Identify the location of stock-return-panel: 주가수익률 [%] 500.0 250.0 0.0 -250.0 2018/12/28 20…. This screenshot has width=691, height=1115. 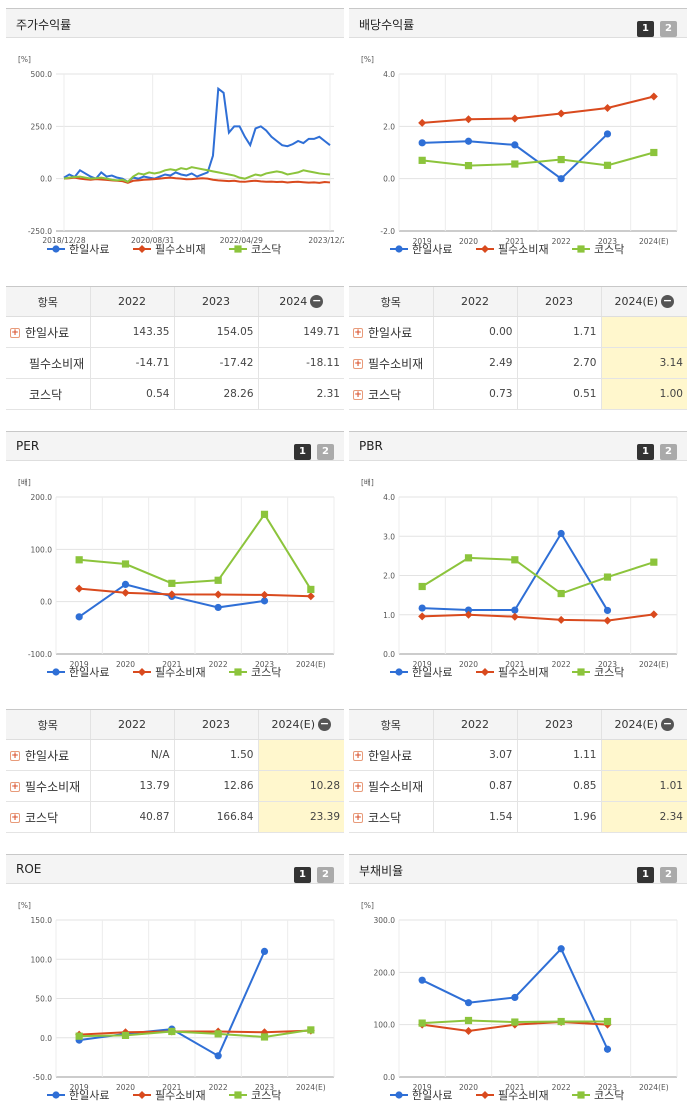
(175, 132).